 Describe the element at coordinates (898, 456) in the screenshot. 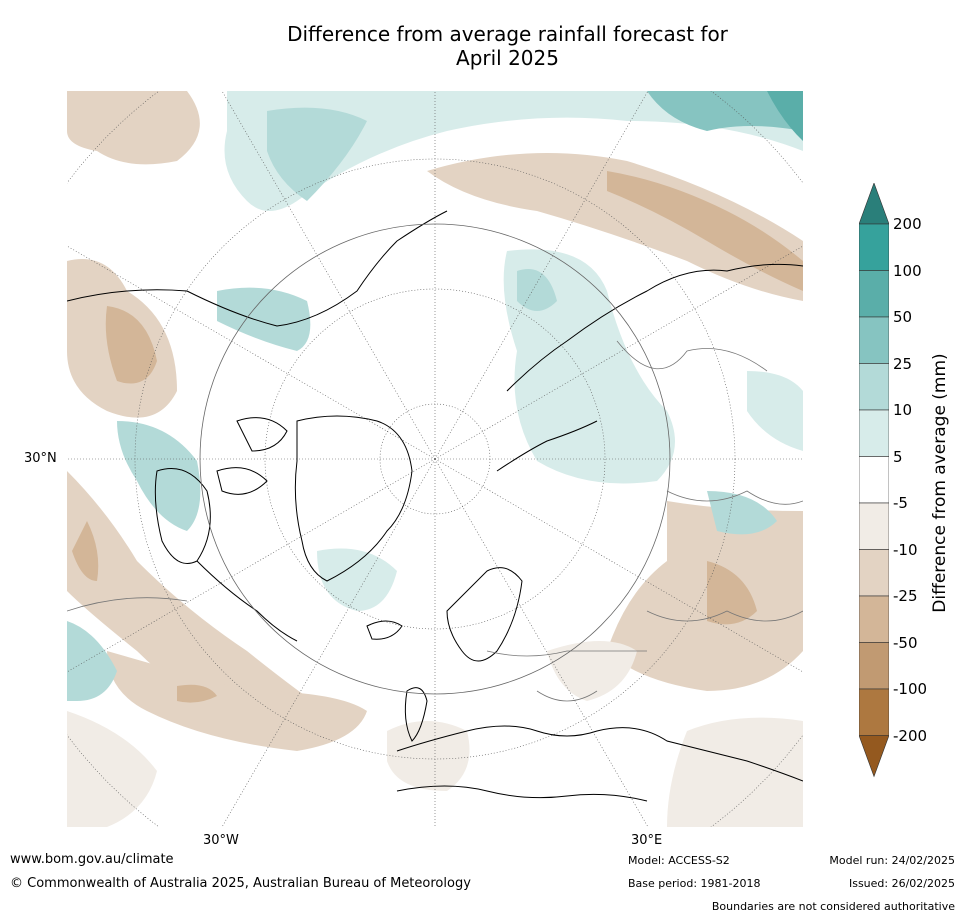

I see `colorbar-tick-label: 5` at that location.